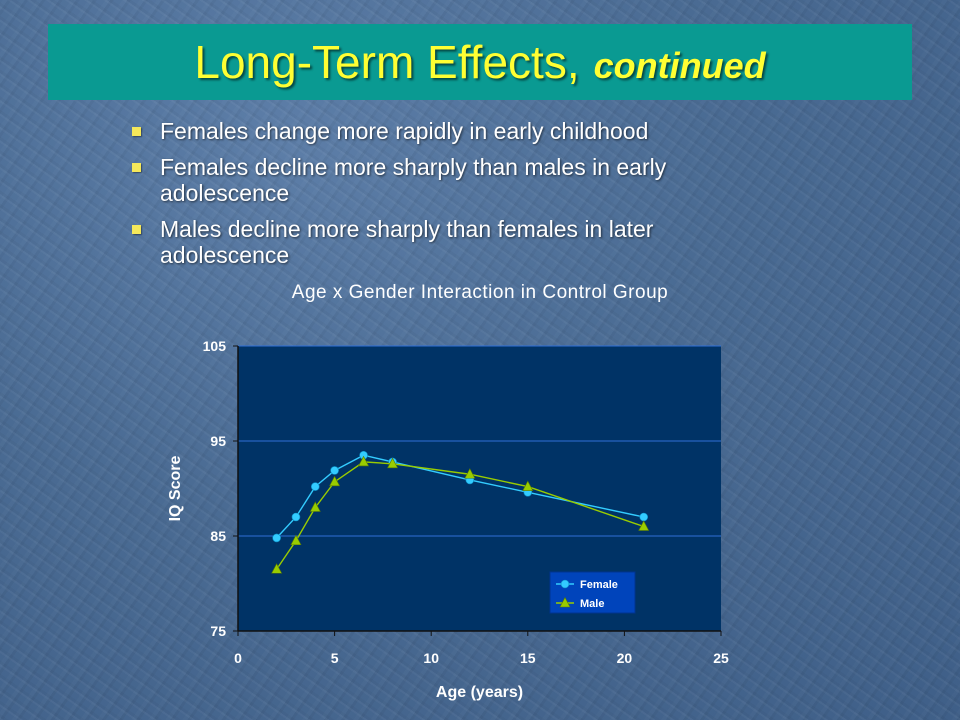  I want to click on y-tick-label: 95, so click(218, 441).